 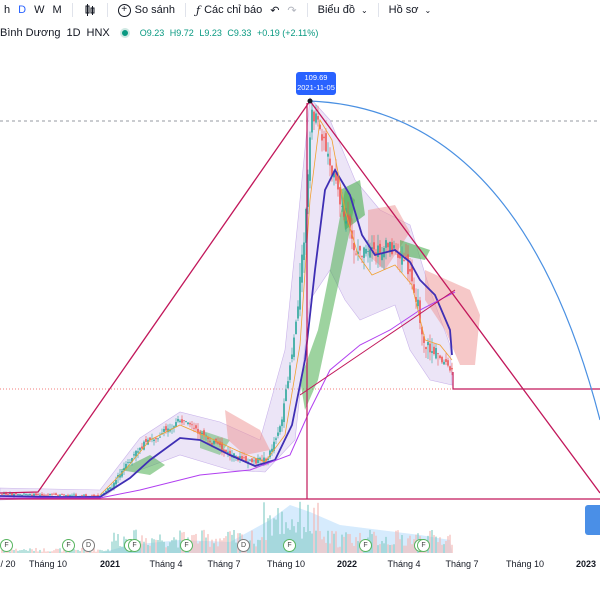 I want to click on chart-menu-button: Biểu đồ ⌄, so click(x=343, y=10).